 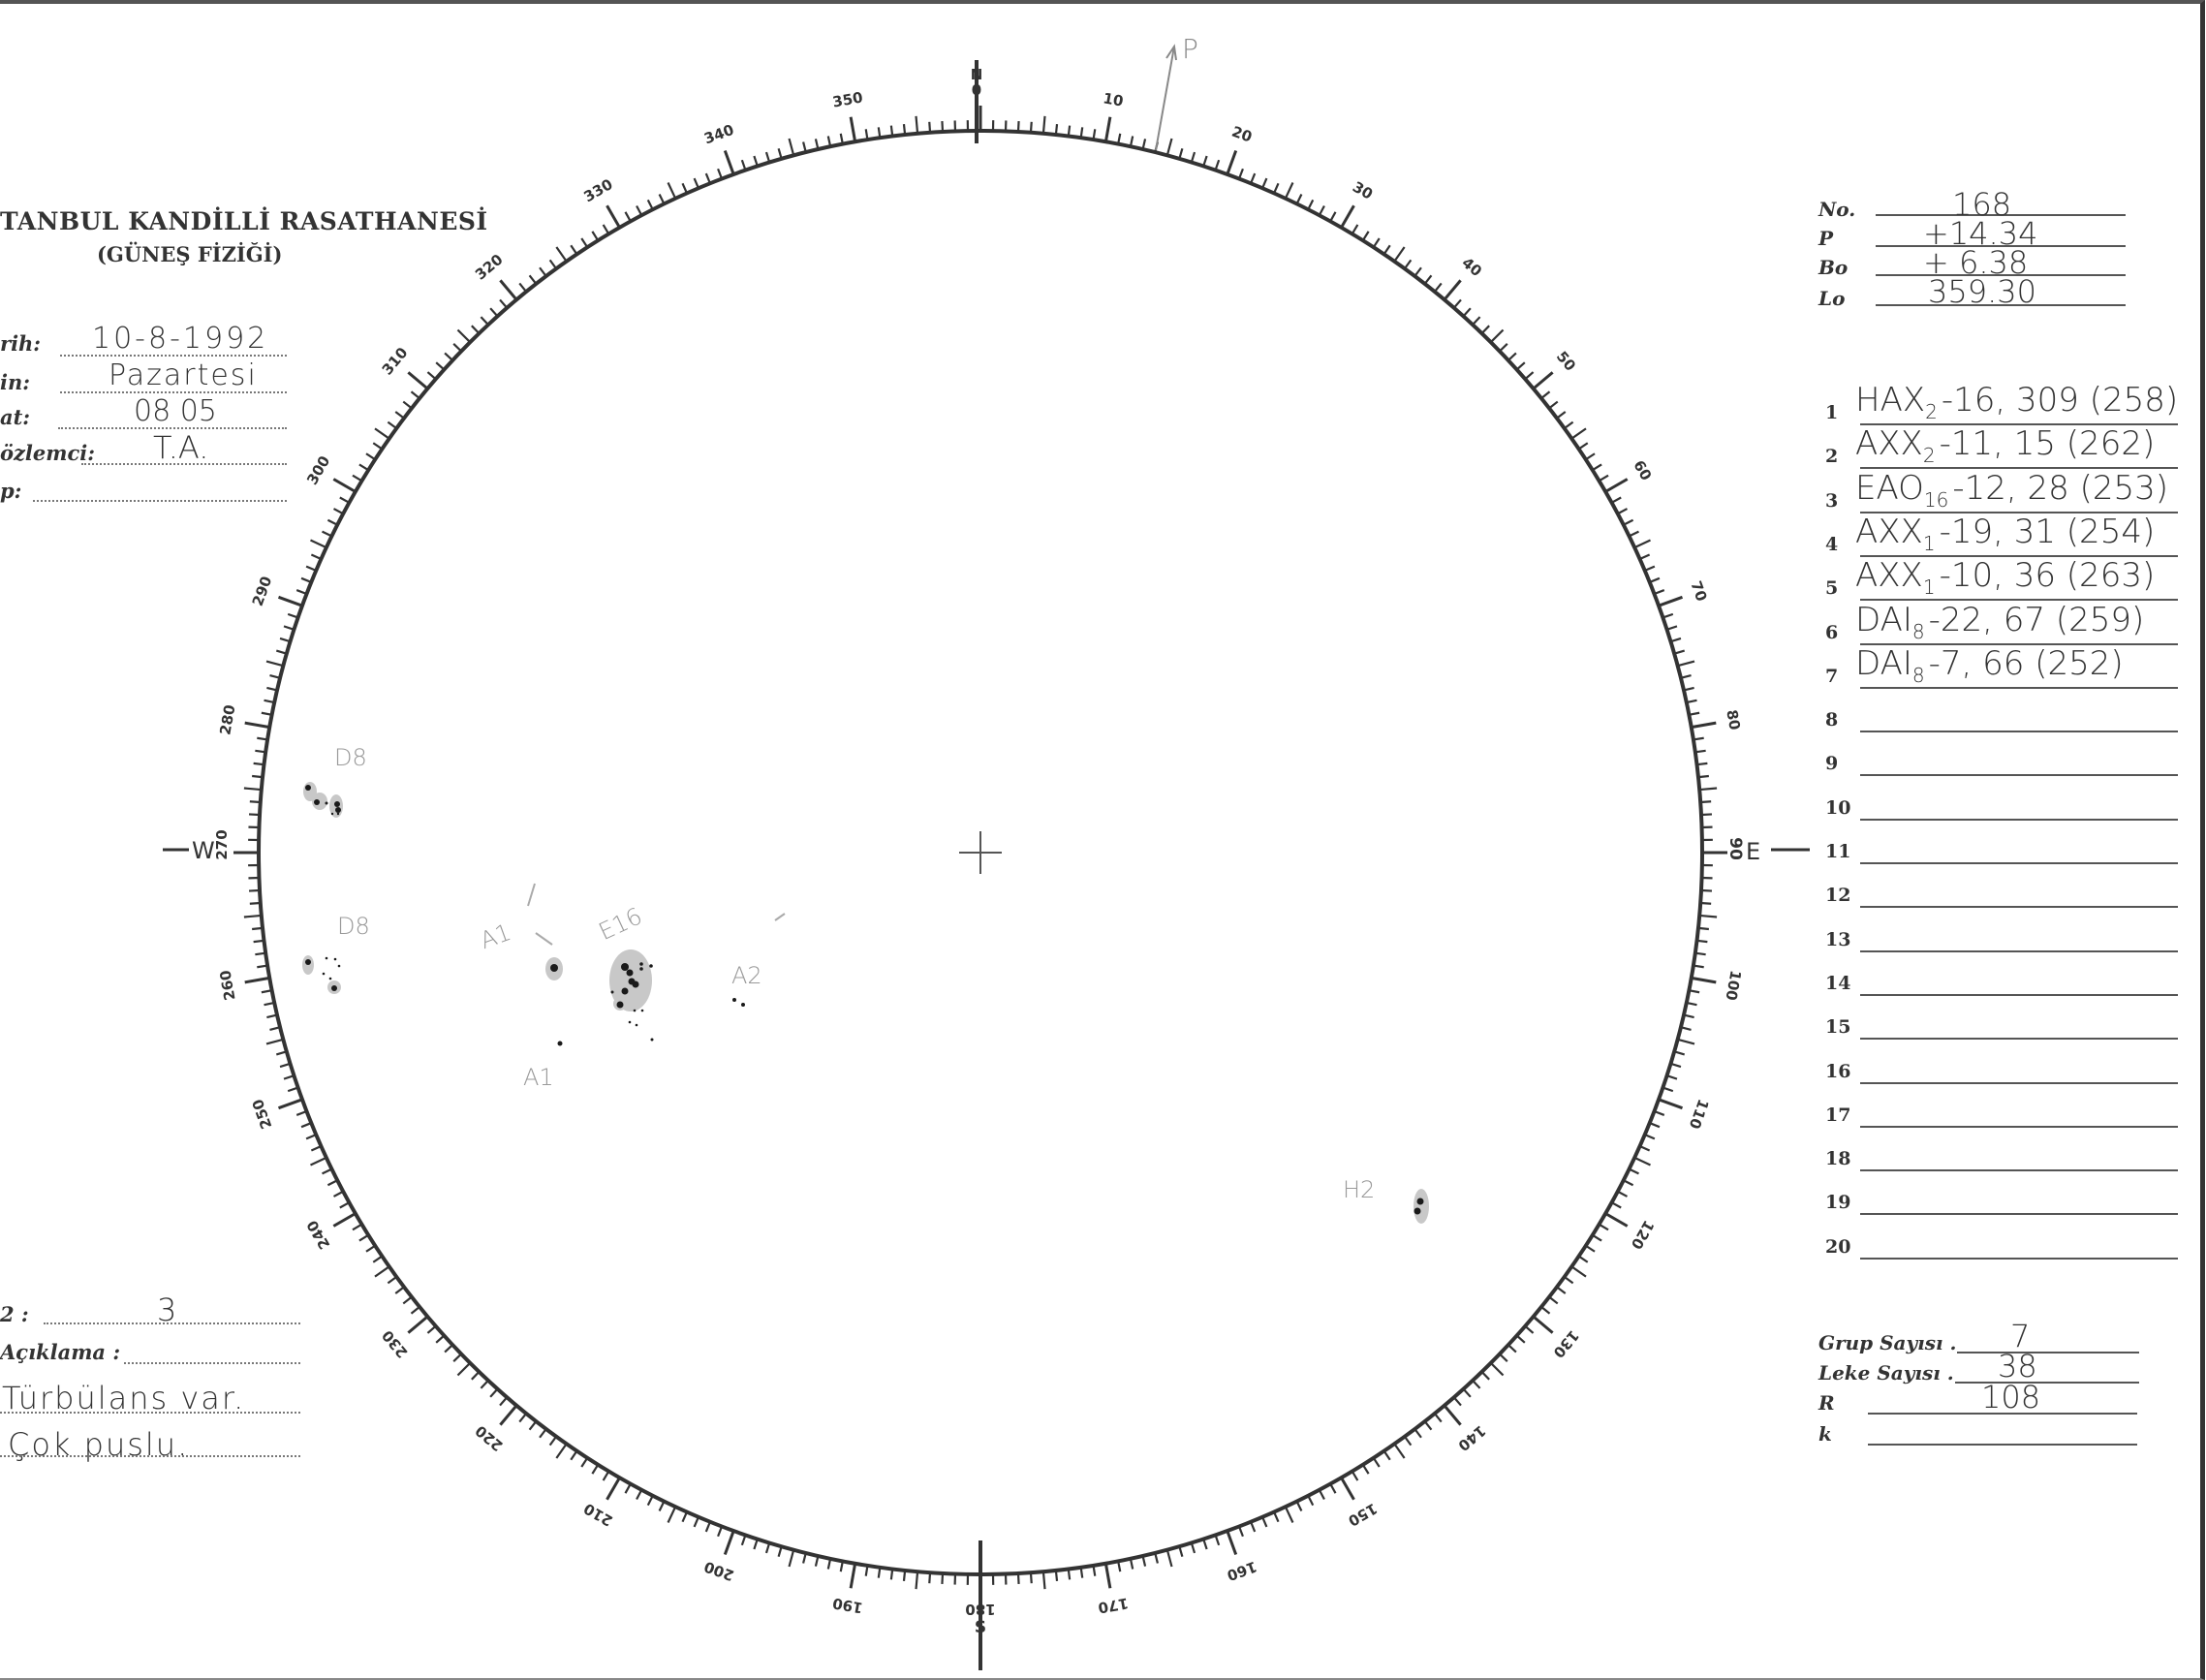 What do you see at coordinates (167, 1309) in the screenshot?
I see `quality-value: 3` at bounding box center [167, 1309].